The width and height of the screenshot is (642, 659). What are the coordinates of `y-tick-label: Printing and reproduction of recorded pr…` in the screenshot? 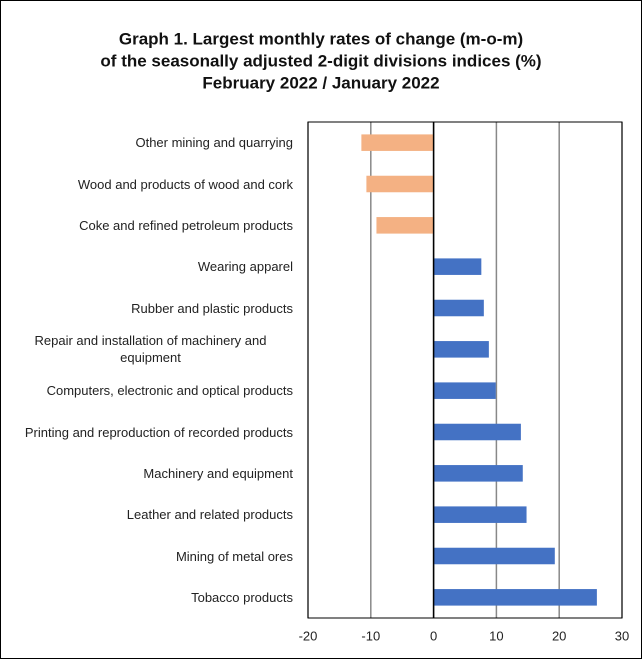 It's located at (158, 432).